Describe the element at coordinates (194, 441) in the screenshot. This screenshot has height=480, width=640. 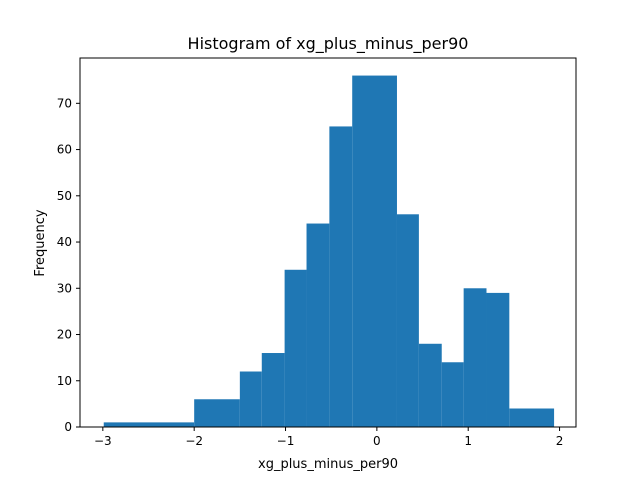
I see `x-tick-label: −2` at that location.